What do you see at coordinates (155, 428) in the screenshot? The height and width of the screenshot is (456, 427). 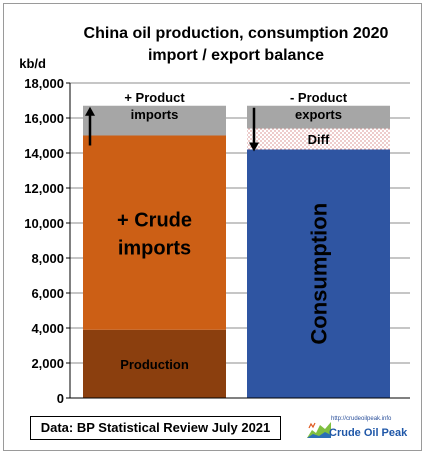 I see `source-note: Data: BP Statistical Review July 2021` at bounding box center [155, 428].